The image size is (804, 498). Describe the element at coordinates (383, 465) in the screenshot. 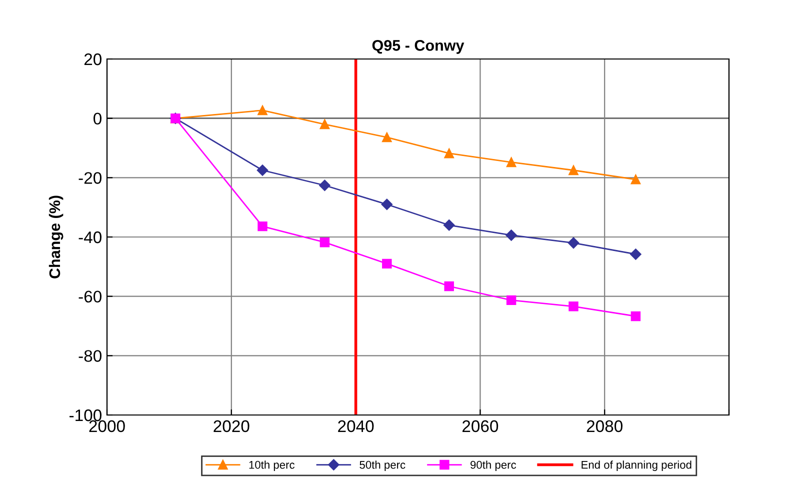

I see `legend-label: 50th perc` at that location.